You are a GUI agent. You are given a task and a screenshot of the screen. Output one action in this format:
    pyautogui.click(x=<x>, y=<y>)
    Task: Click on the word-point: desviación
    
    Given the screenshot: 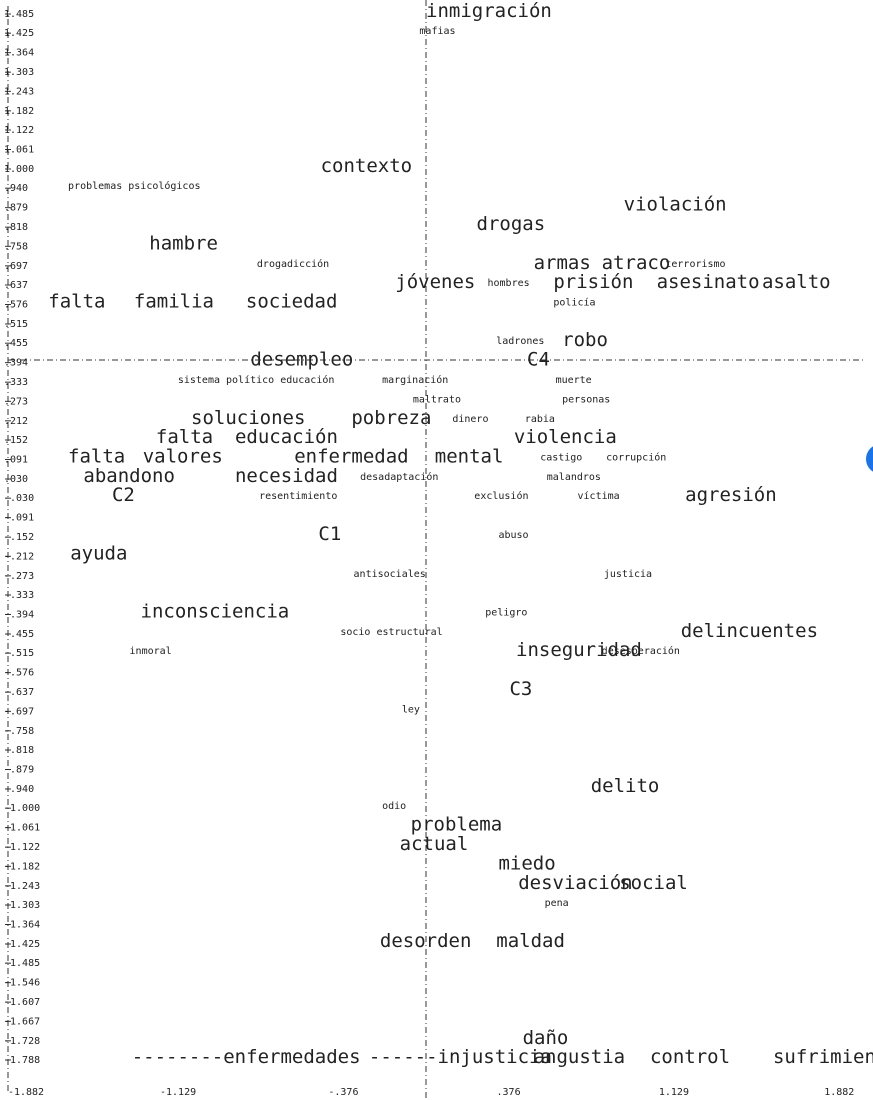 What is the action you would take?
    pyautogui.click(x=575, y=883)
    